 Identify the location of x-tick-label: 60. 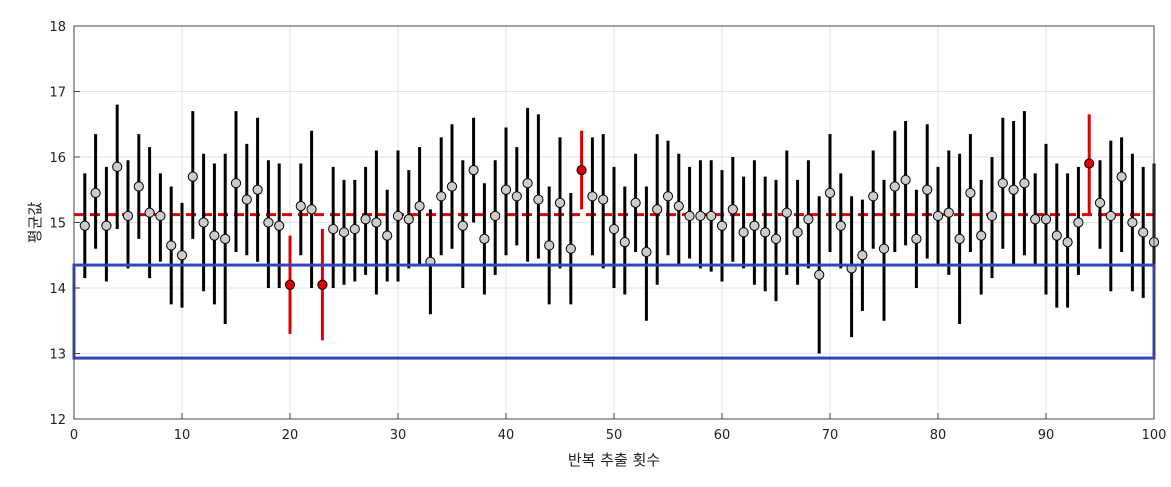
(722, 435).